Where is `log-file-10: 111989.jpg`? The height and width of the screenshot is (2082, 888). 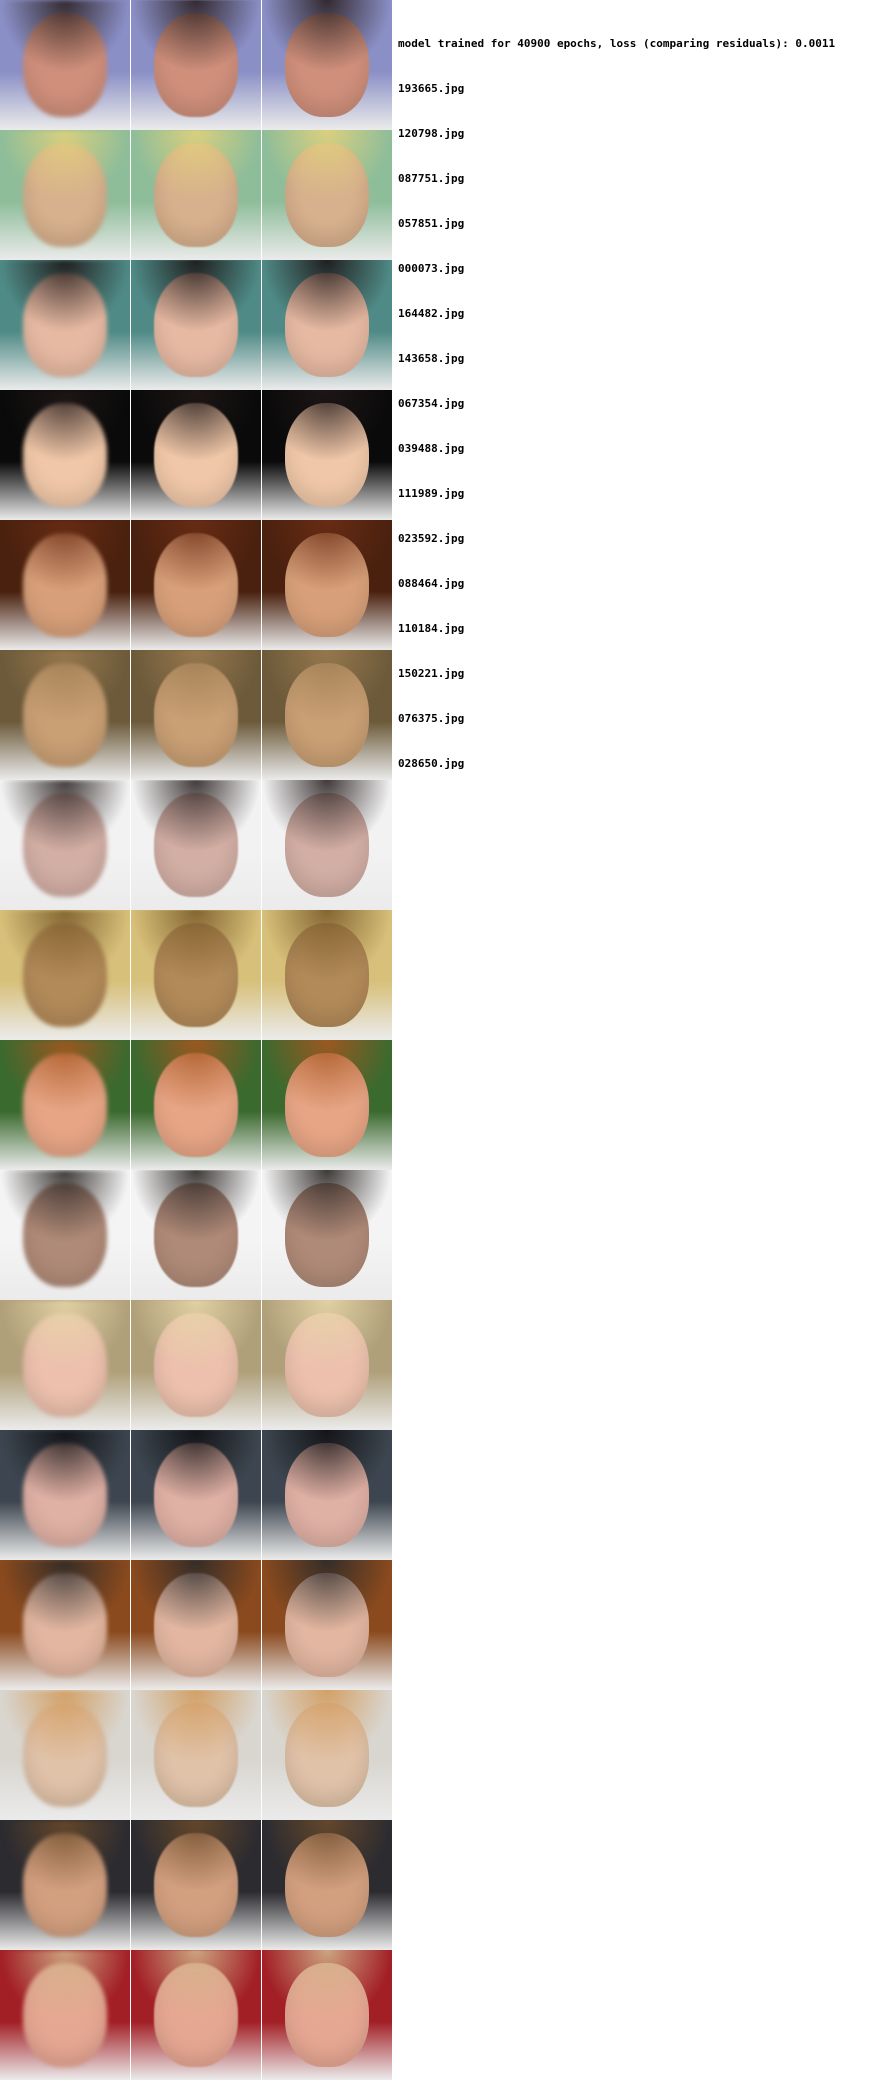 log-file-10: 111989.jpg is located at coordinates (431, 493).